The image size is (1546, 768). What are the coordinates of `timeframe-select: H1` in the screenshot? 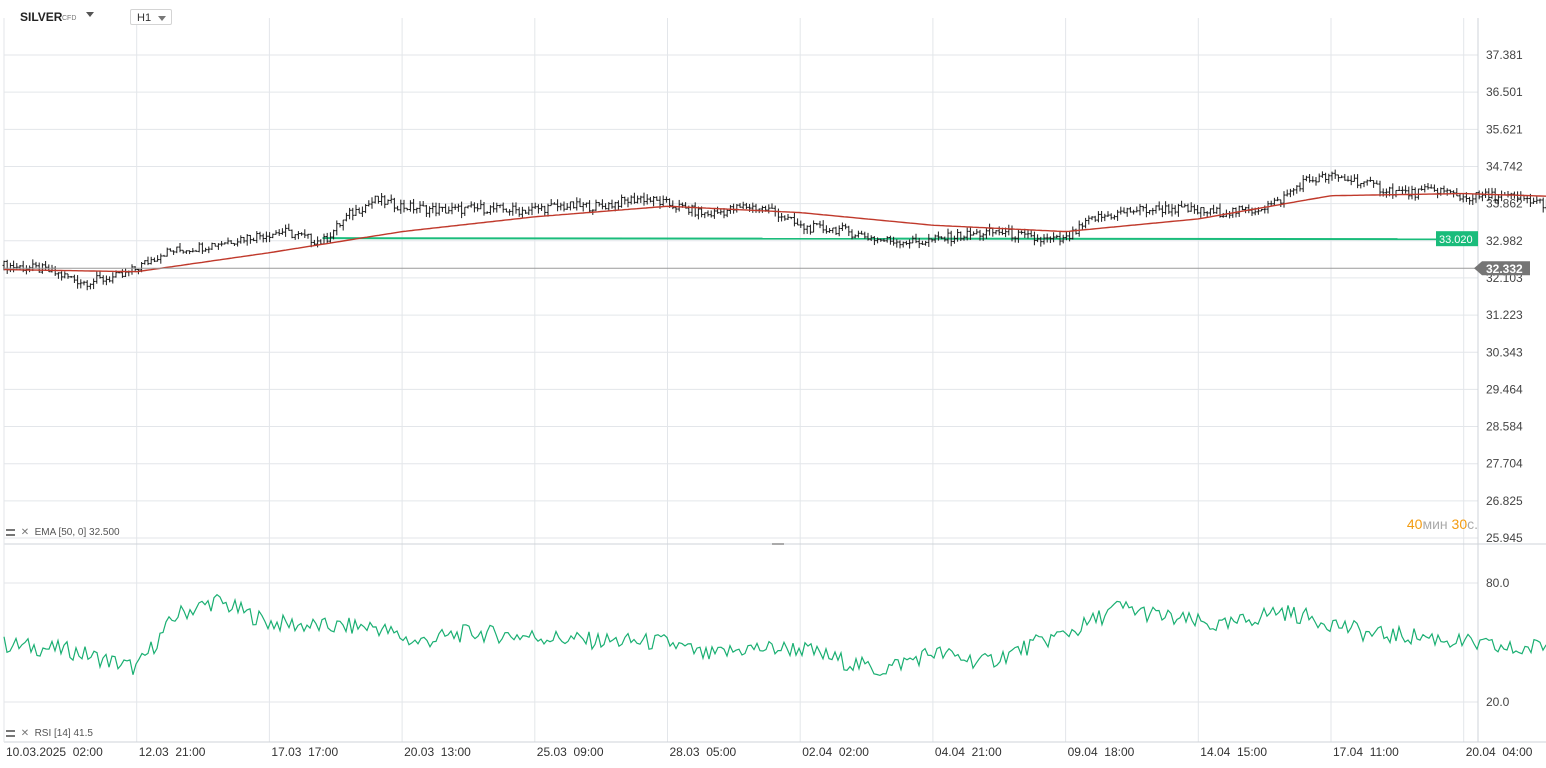 It's located at (151, 17).